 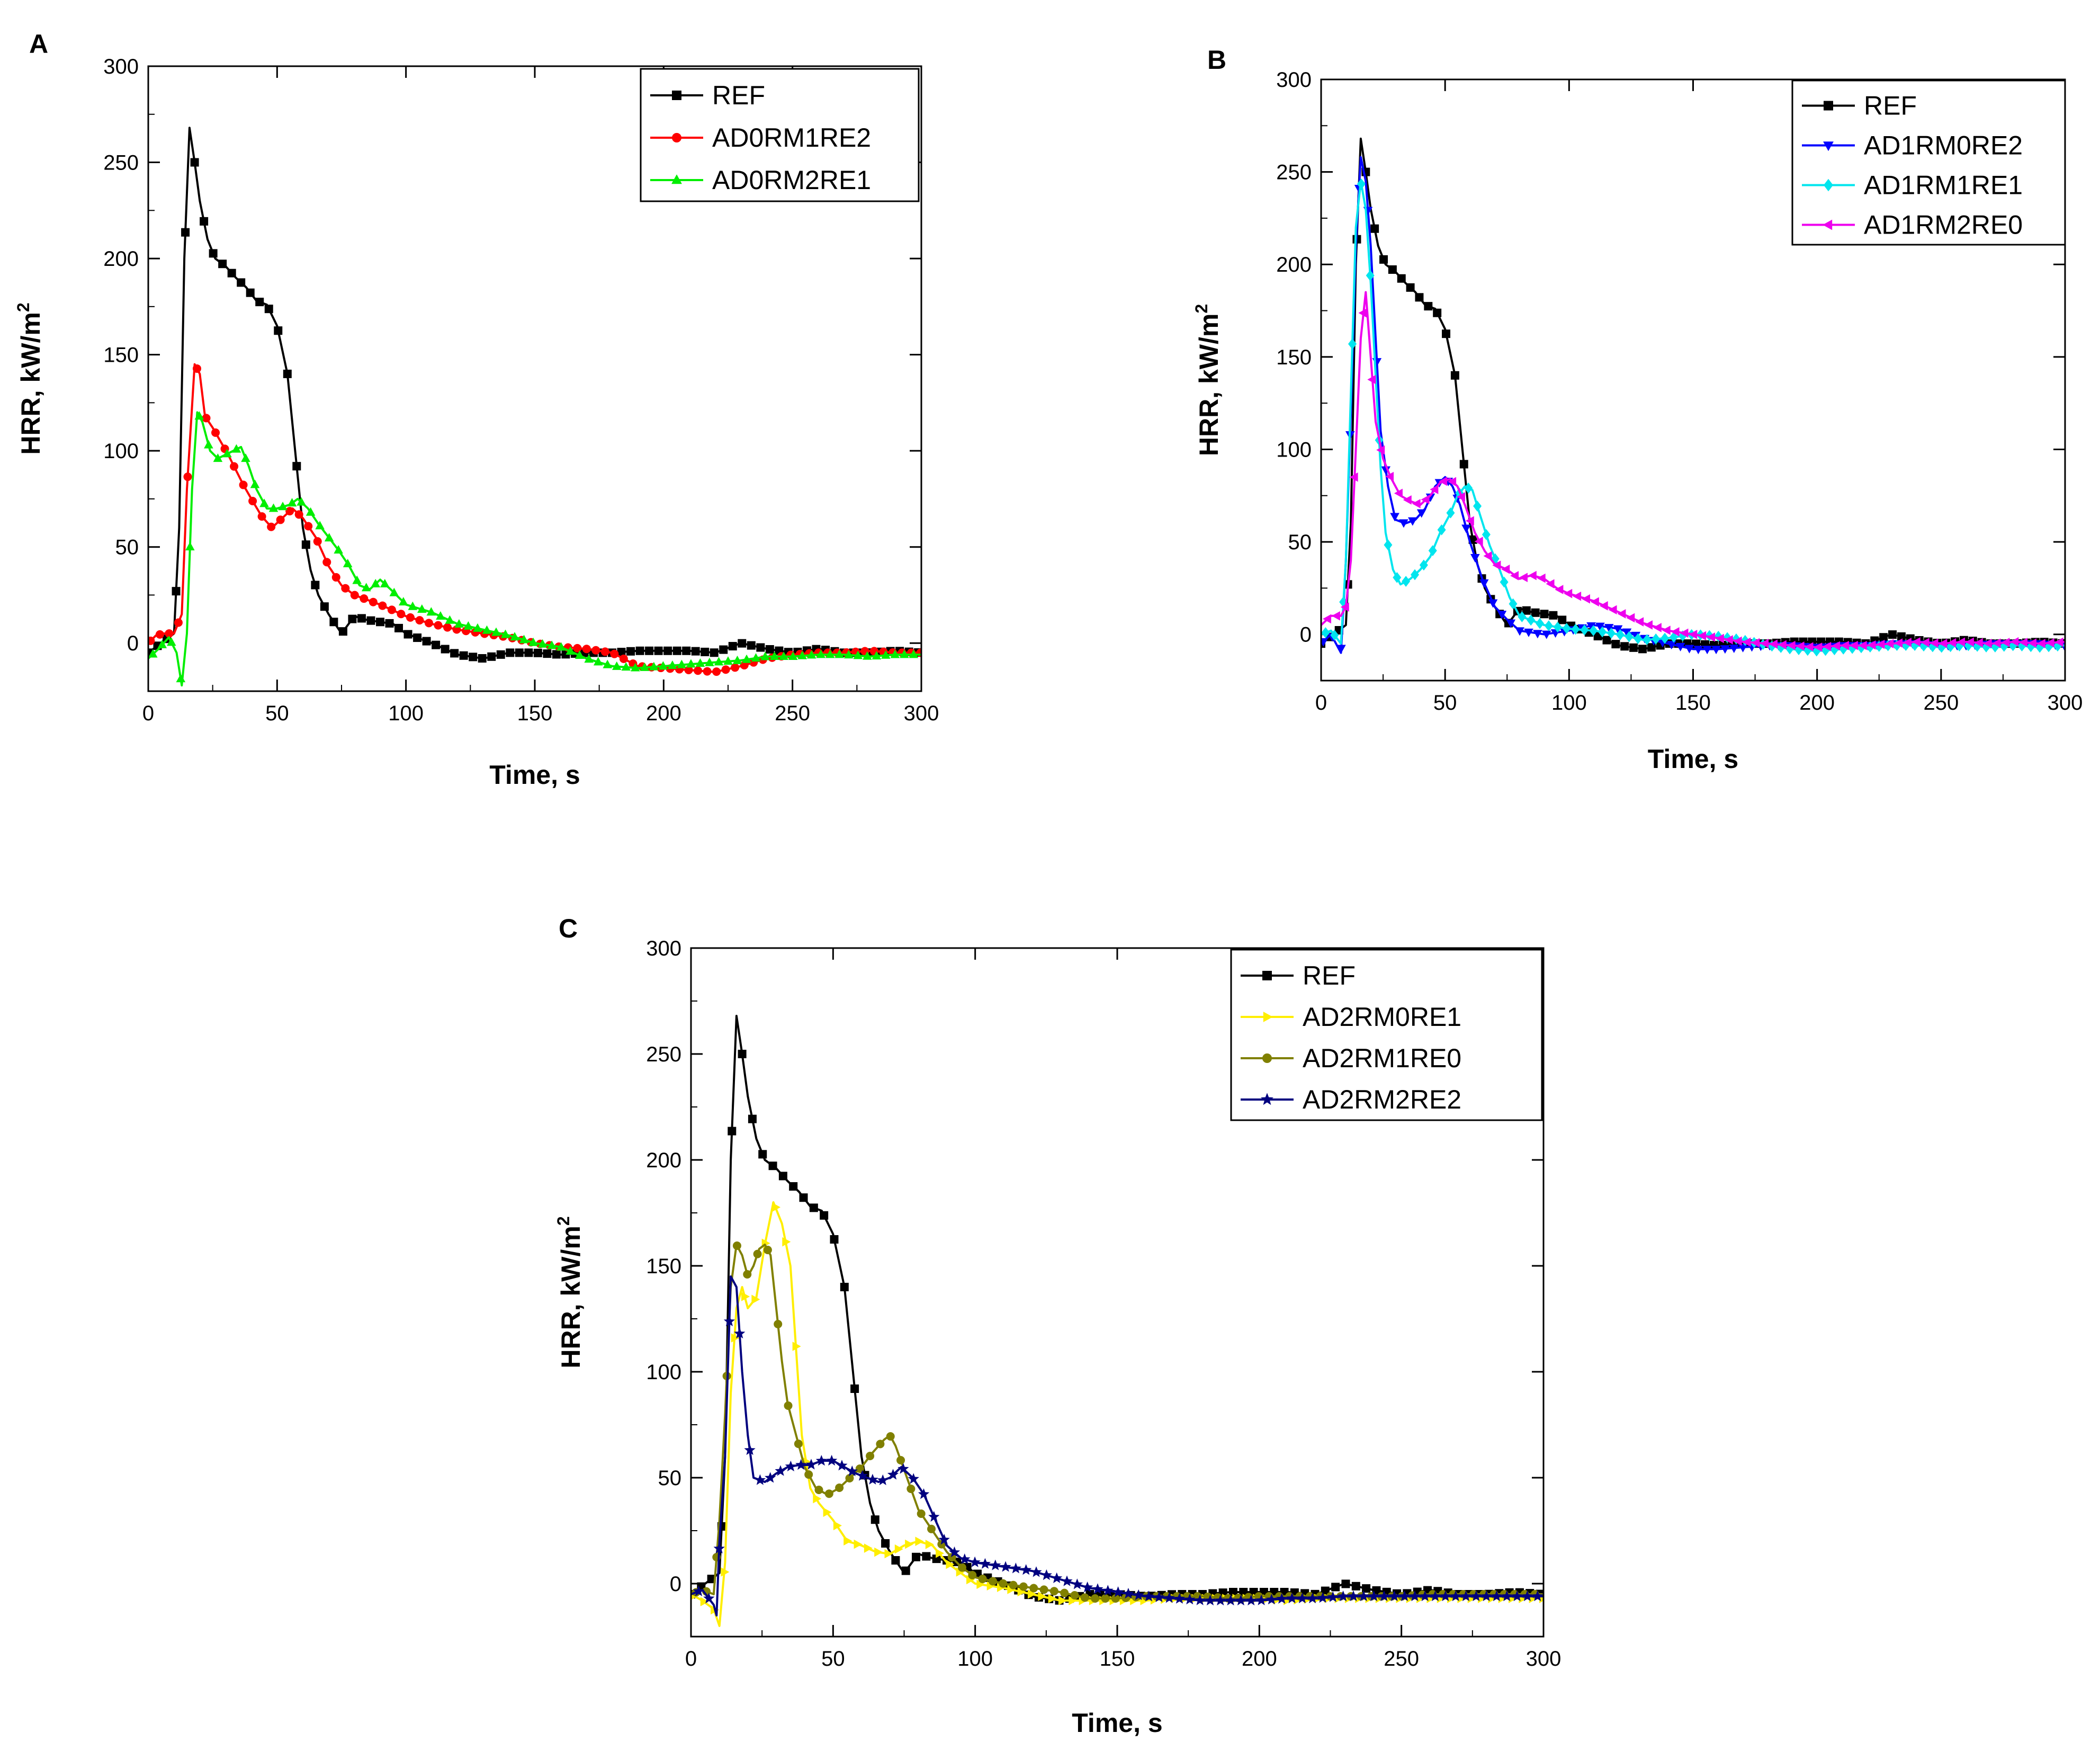 What do you see at coordinates (1351, 1099) in the screenshot?
I see `legend-entry-ad2rm2re2: AD2RM2RE2` at bounding box center [1351, 1099].